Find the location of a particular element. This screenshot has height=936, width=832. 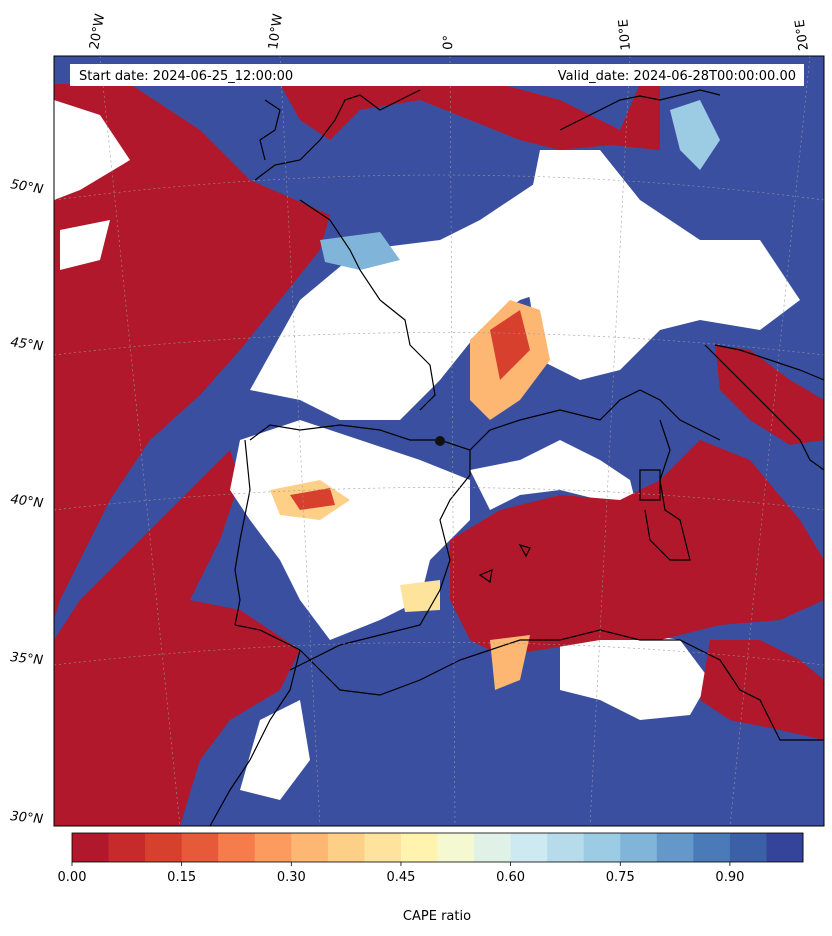

missing-region-africa is located at coordinates (635, 675).